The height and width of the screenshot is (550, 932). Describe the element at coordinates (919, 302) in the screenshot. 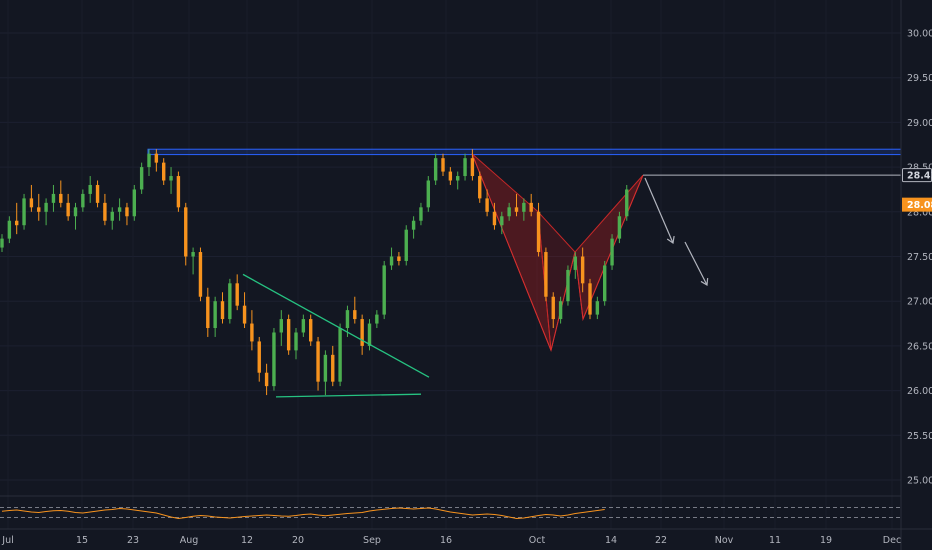

I see `price-tick-label: 27.00` at that location.